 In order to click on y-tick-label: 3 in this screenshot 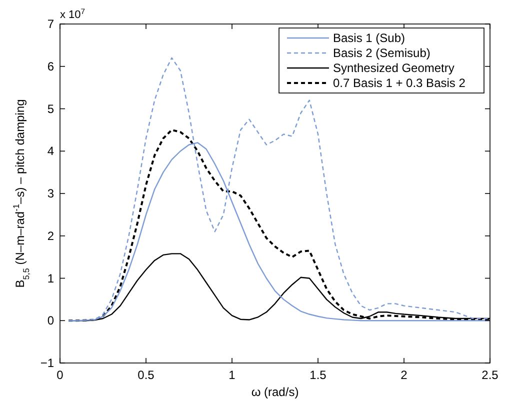, I will do `click(50, 193)`.